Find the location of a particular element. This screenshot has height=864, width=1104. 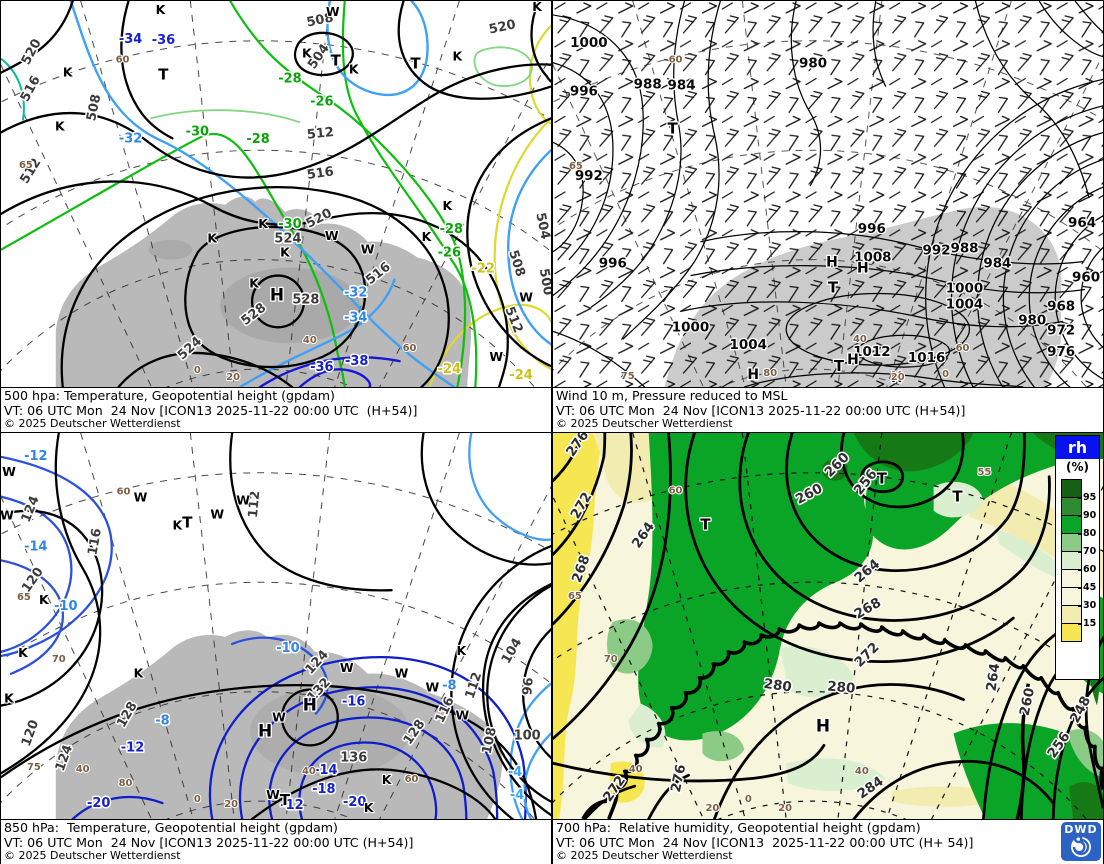

svg-text: -32 is located at coordinates (355, 292).